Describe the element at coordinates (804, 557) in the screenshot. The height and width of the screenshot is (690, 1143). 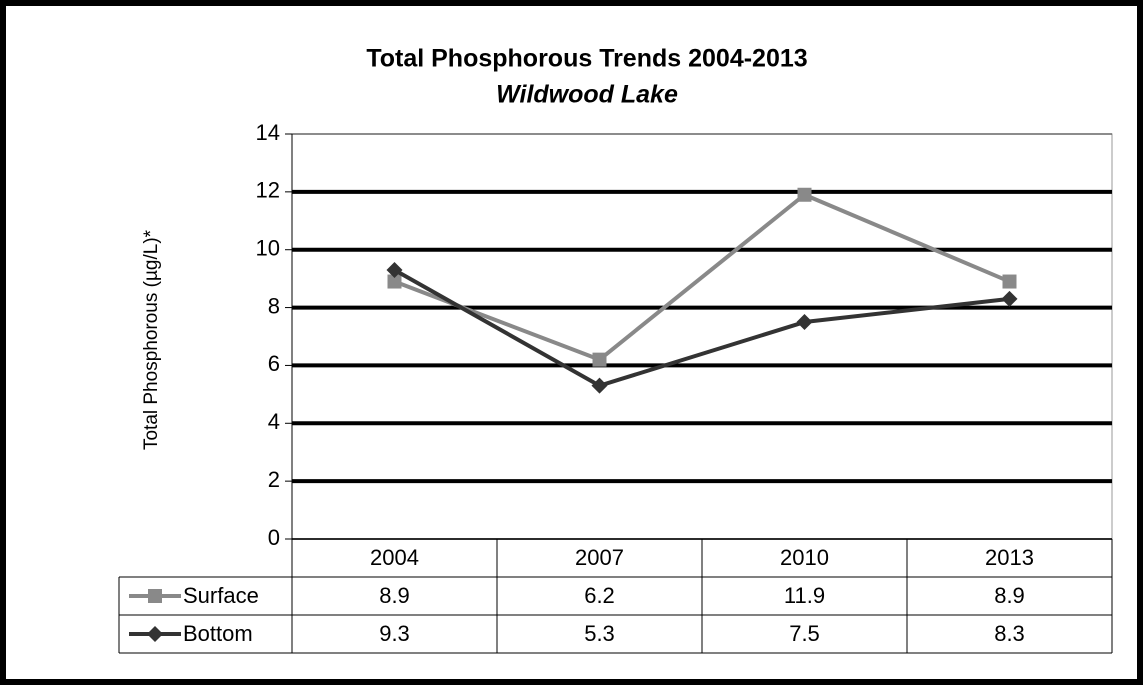
I see `x-tick-label: 2010` at that location.